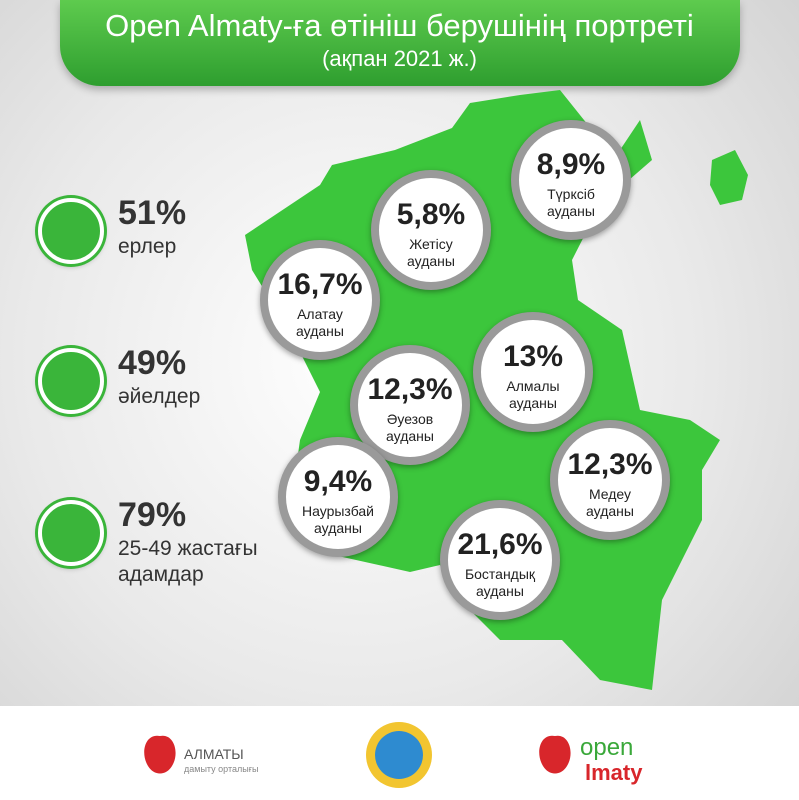 The image size is (799, 800). I want to click on title: Open Almaty-ға өтініш берушінің портреті, so click(399, 25).